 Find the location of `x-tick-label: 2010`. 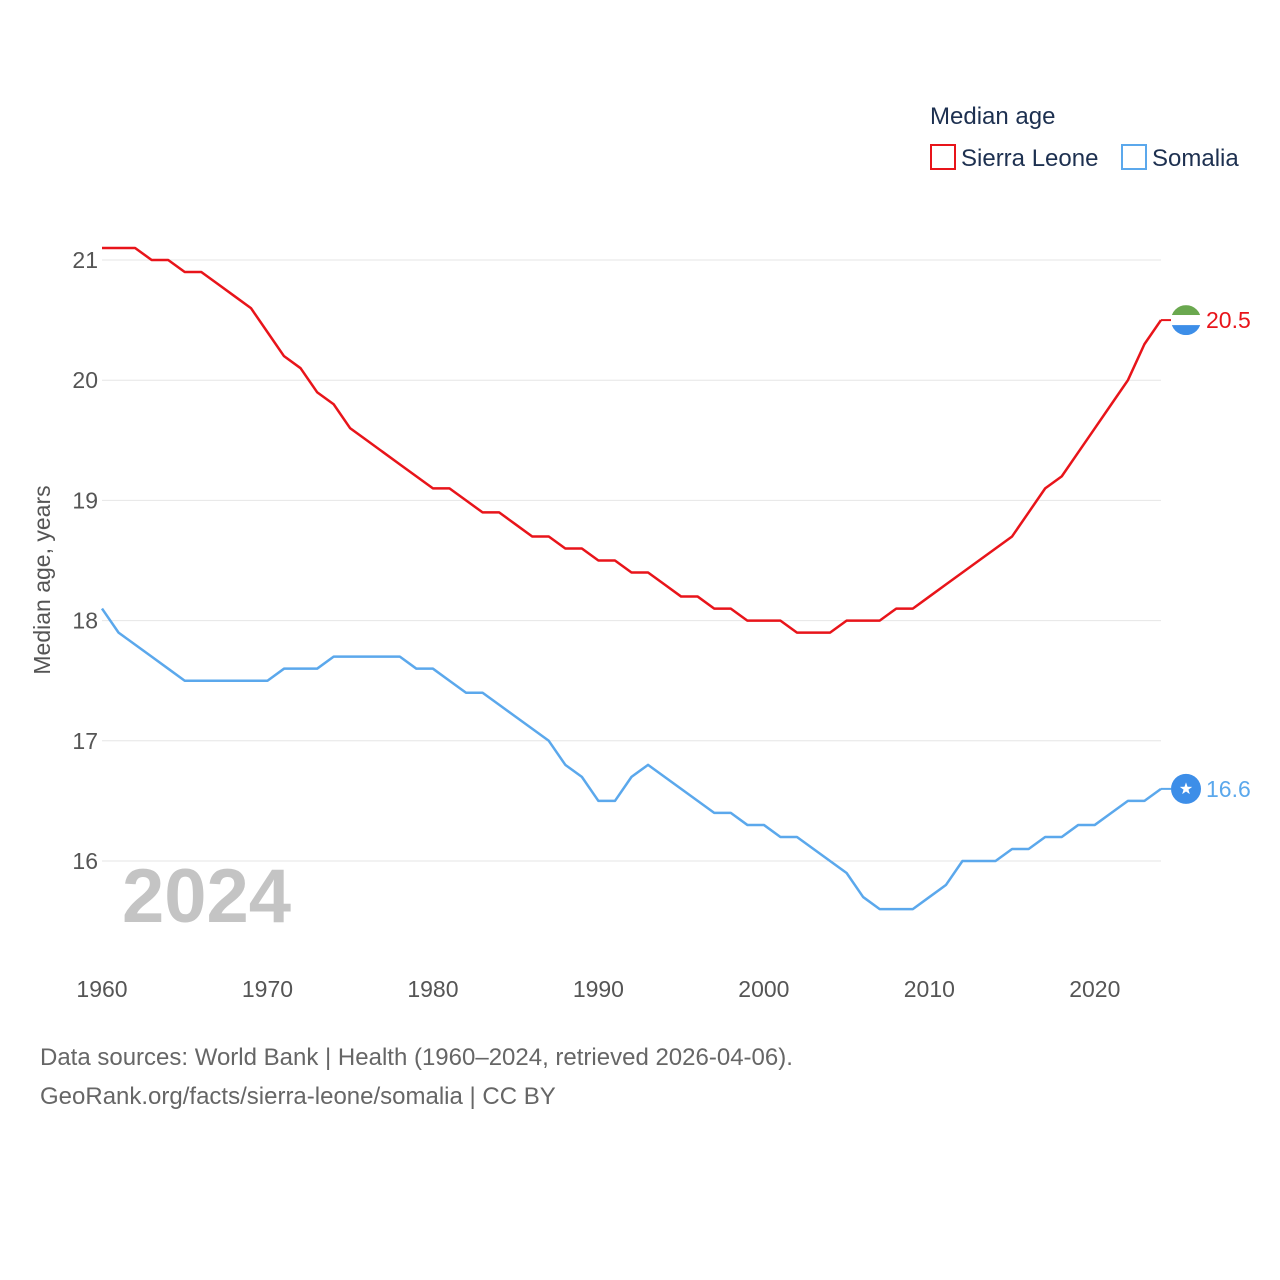

x-tick-label: 2010 is located at coordinates (929, 989).